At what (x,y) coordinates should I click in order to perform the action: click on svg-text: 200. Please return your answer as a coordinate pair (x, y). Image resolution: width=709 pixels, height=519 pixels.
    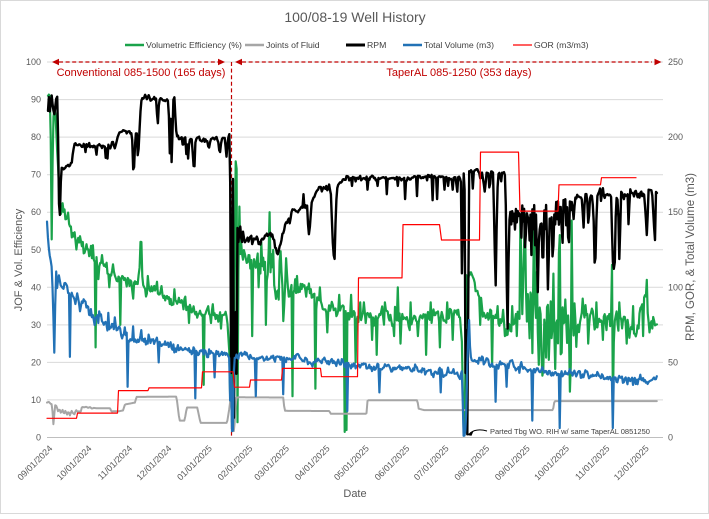
    Looking at the image, I should click on (675, 137).